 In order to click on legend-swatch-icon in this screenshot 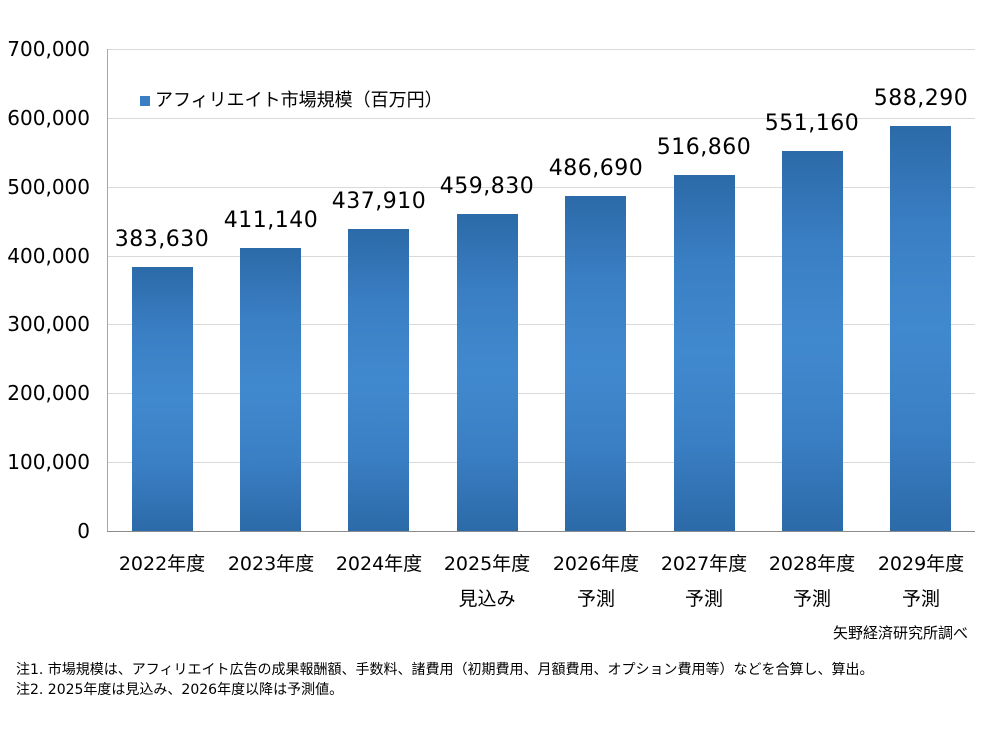, I will do `click(145, 101)`.